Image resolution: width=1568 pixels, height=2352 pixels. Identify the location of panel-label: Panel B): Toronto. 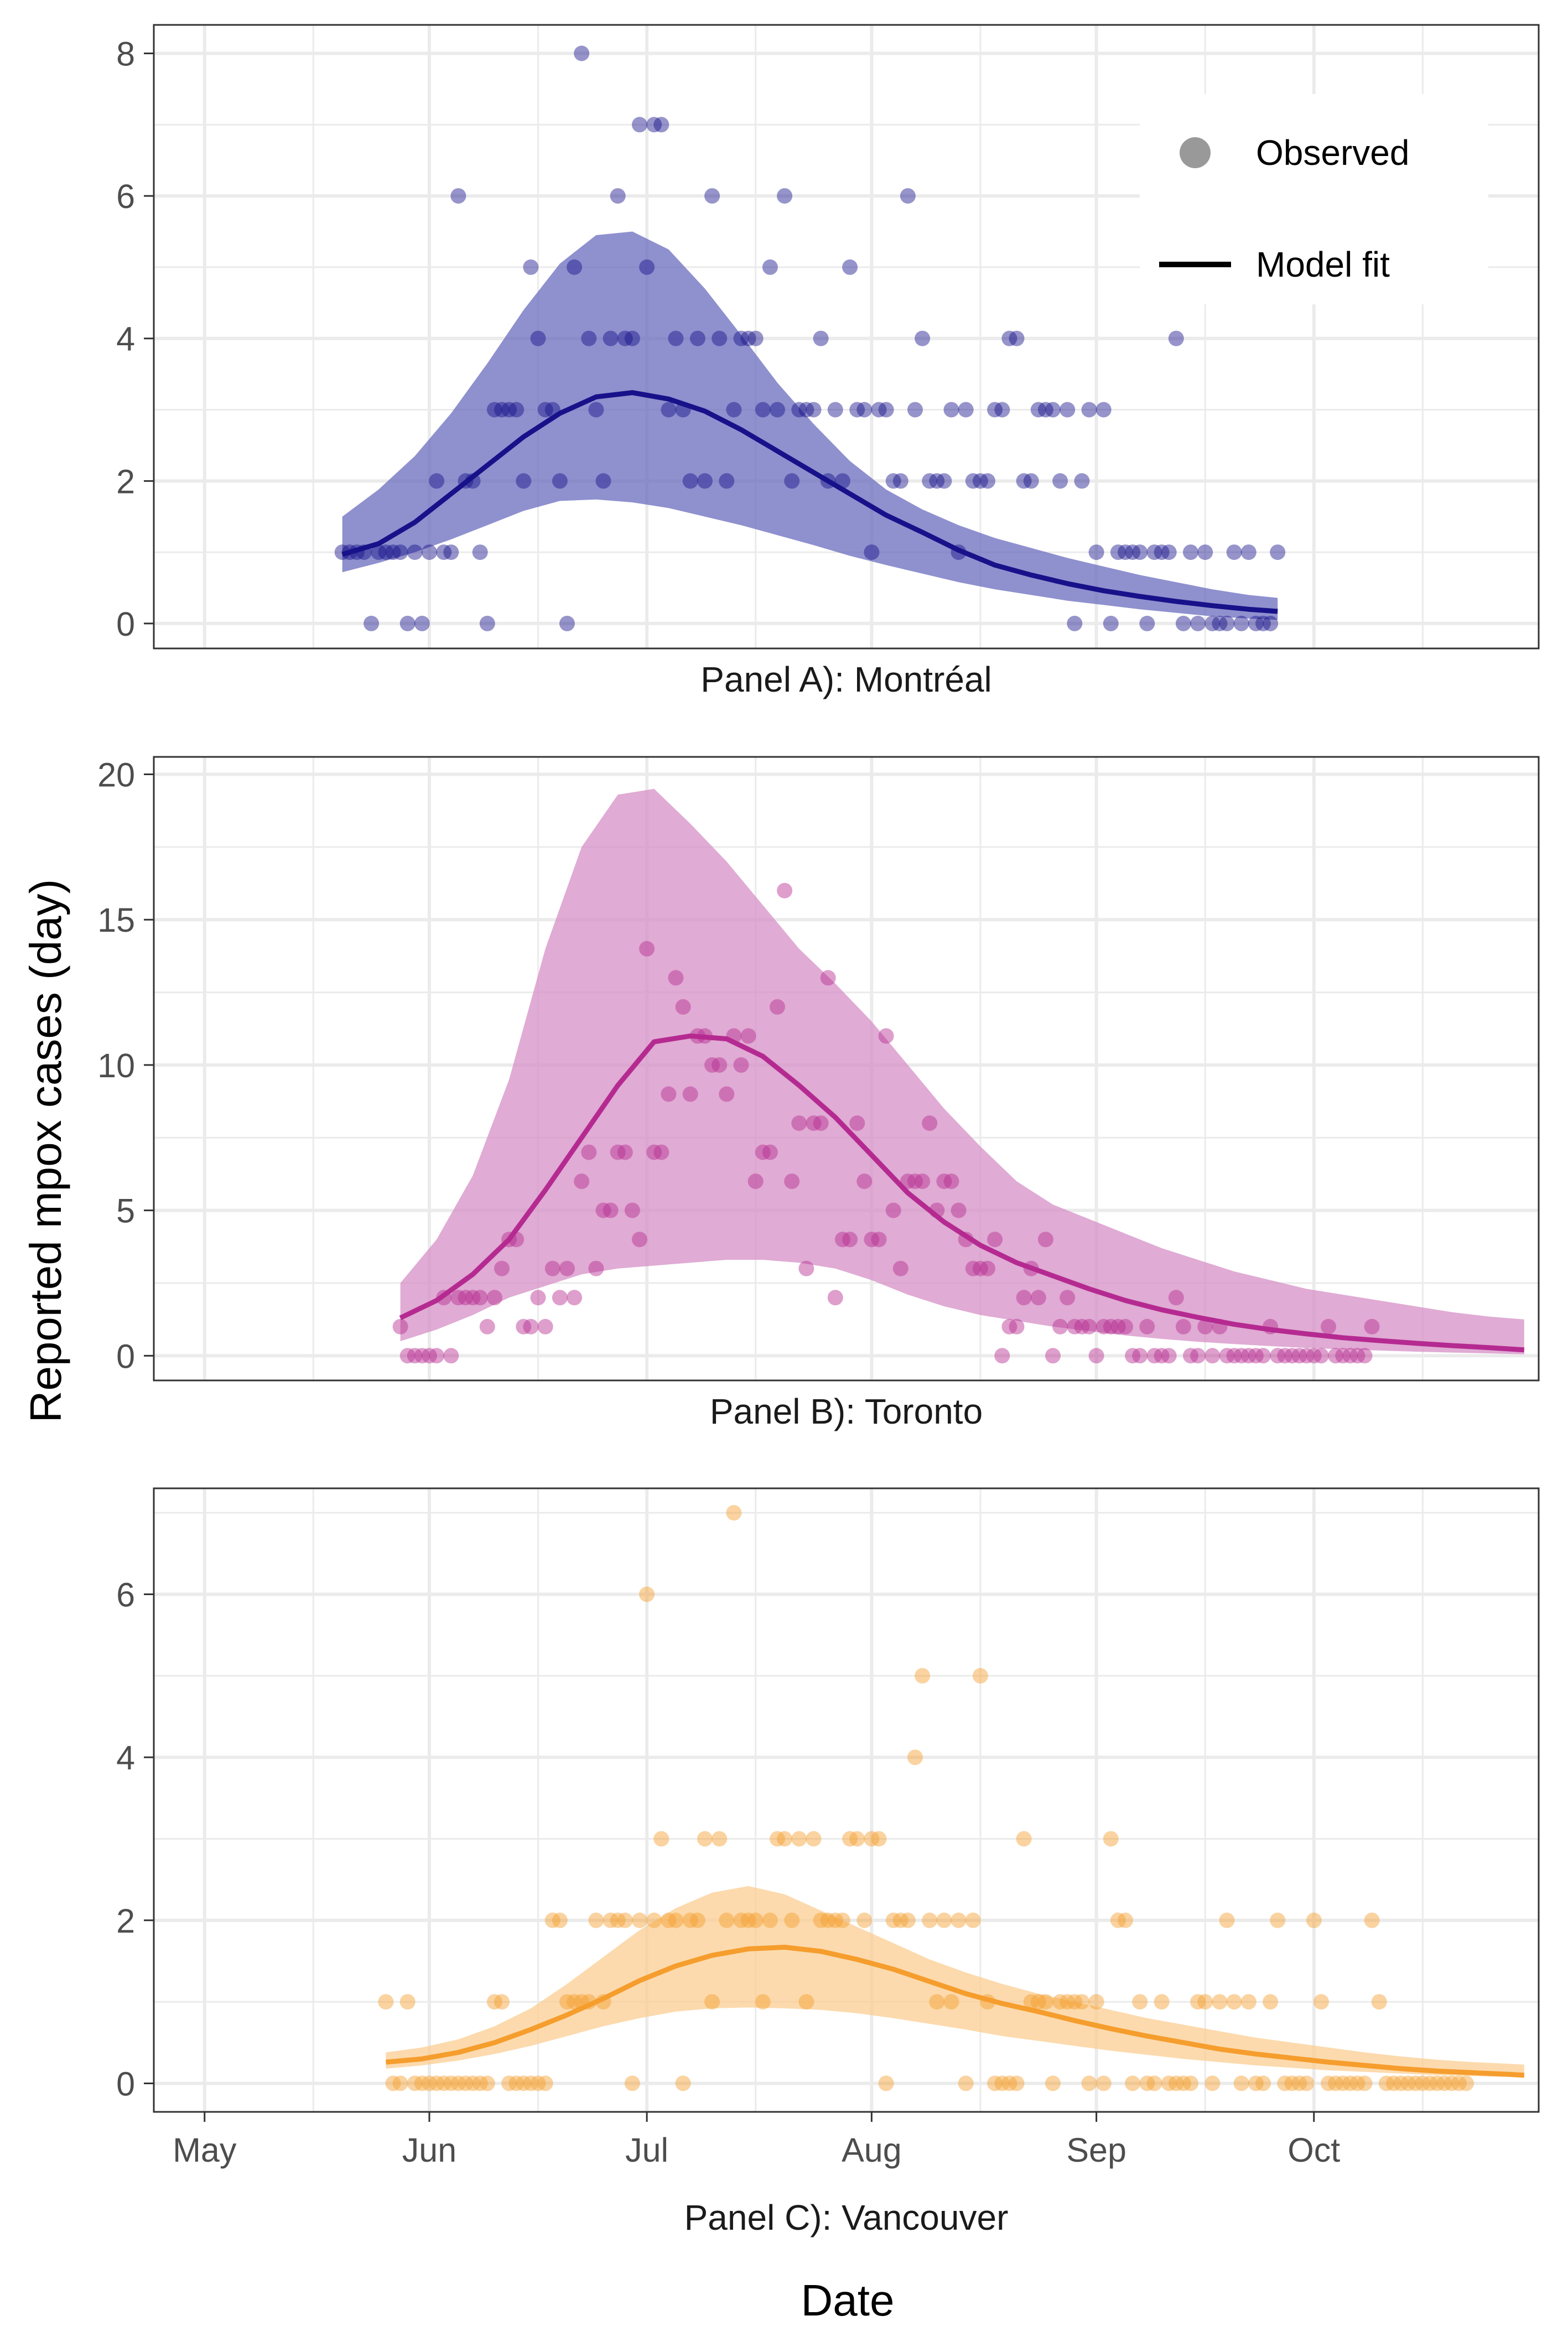
(846, 1412).